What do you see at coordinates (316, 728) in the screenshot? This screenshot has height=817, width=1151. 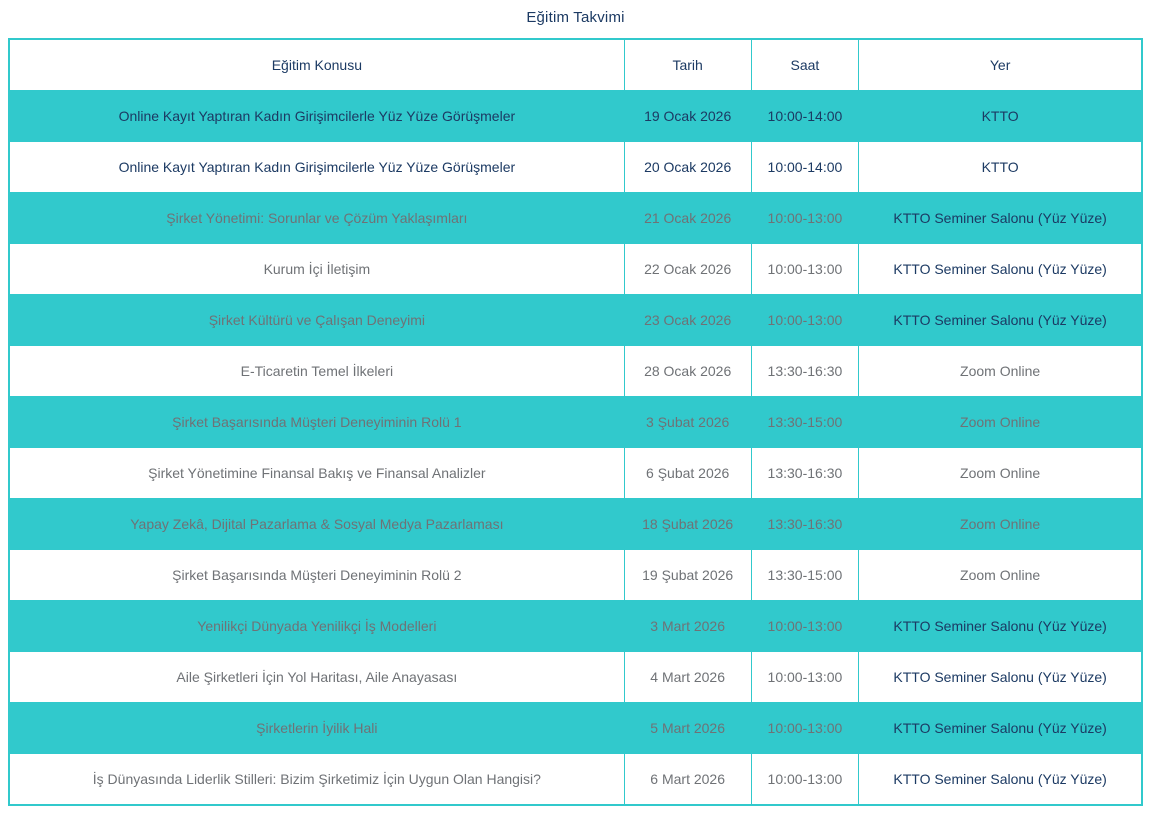 I see `topic-cell: Şirketlerin İyilik Hali` at bounding box center [316, 728].